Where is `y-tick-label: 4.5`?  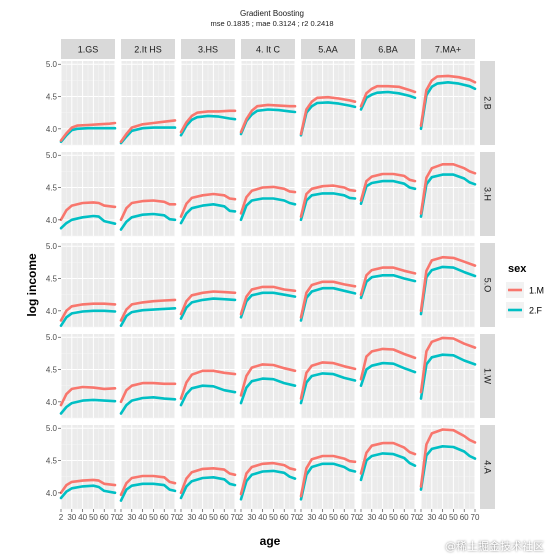 y-tick-label: 4.5 is located at coordinates (52, 97).